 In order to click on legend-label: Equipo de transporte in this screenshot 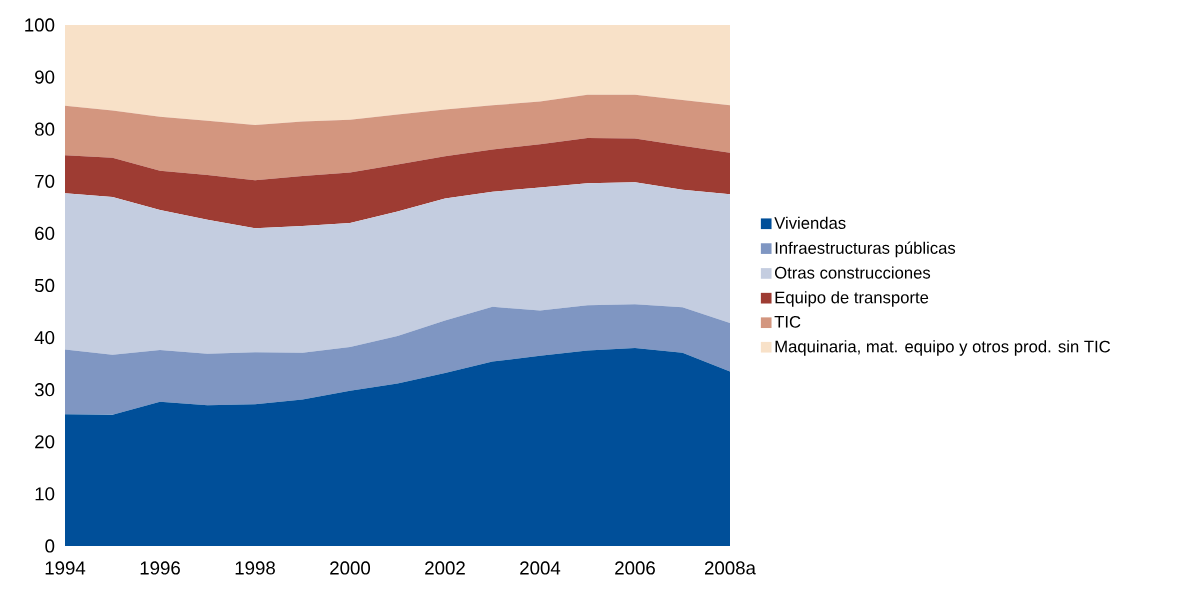, I will do `click(852, 299)`.